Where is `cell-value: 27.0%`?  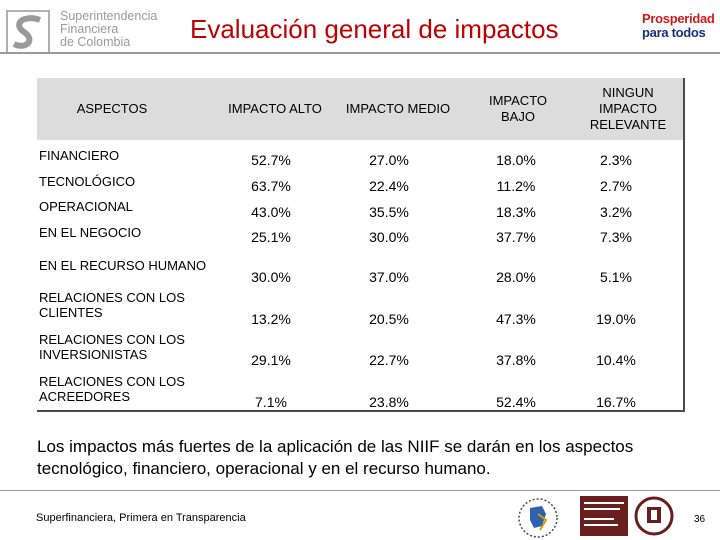
cell-value: 27.0% is located at coordinates (389, 160).